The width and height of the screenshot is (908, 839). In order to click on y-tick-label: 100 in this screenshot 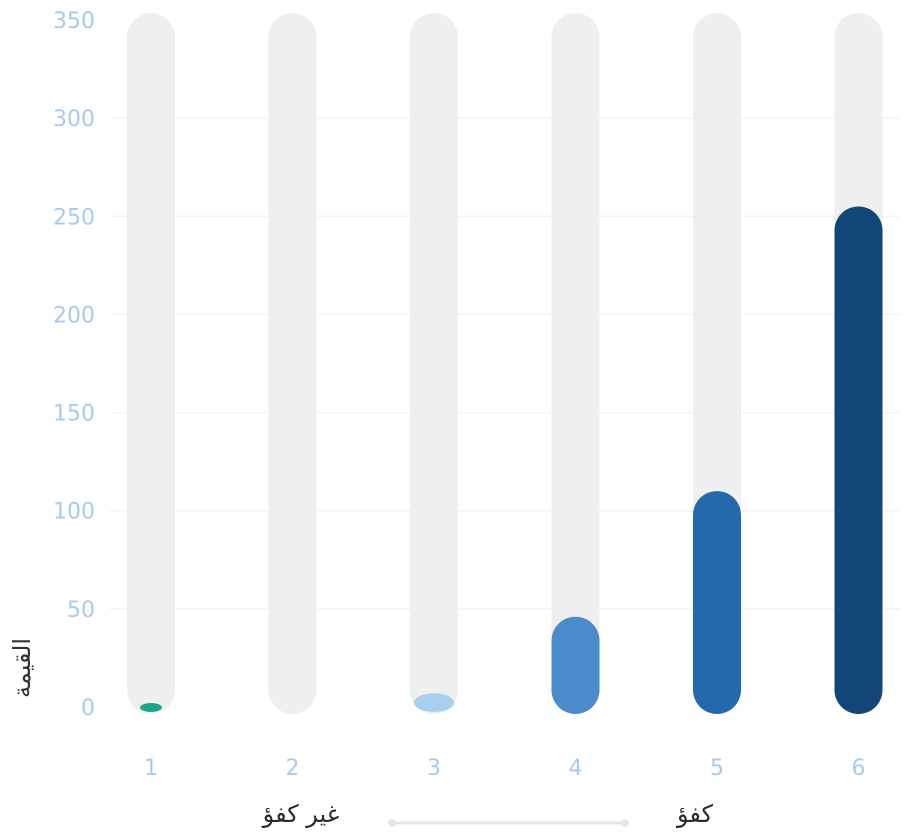, I will do `click(74, 512)`.